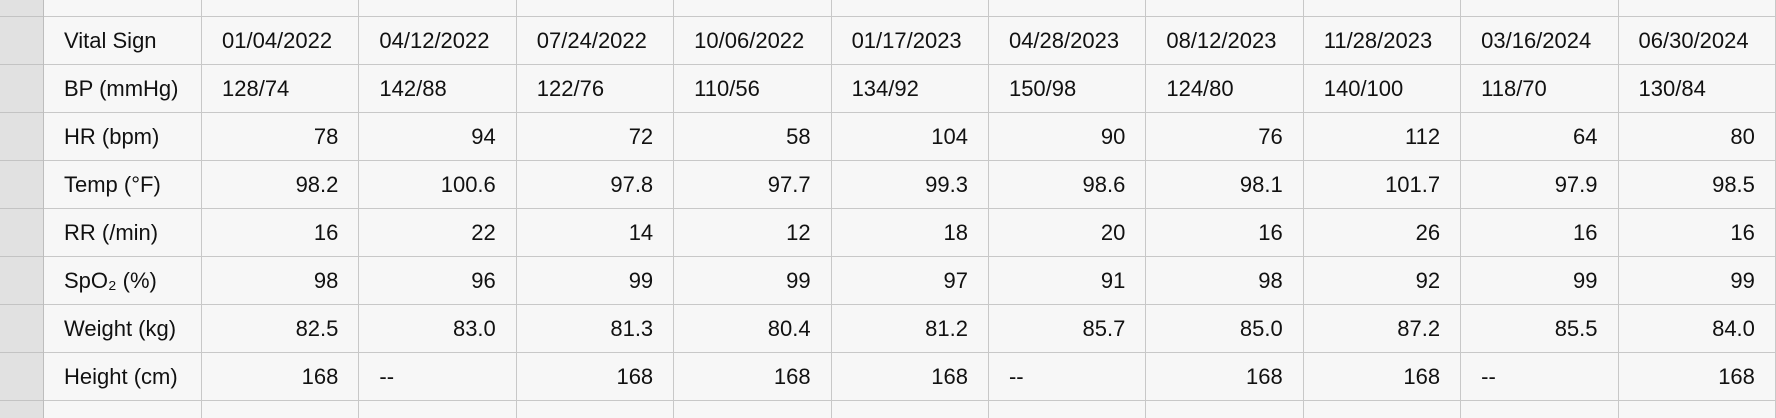  What do you see at coordinates (438, 328) in the screenshot?
I see `value-cell: 83.0` at bounding box center [438, 328].